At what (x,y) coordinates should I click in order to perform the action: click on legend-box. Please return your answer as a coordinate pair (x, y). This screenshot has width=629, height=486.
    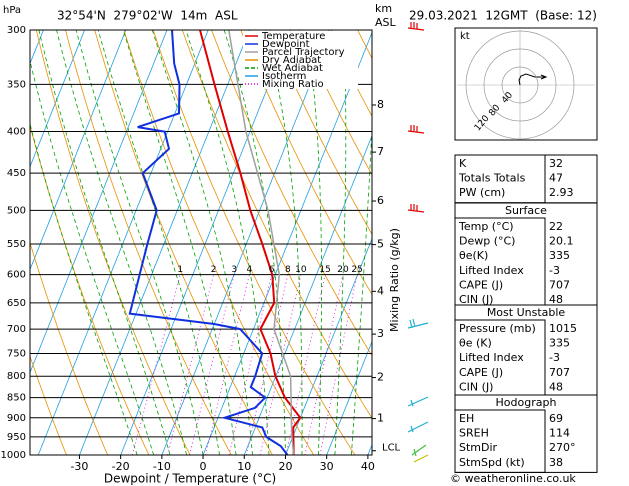
    Looking at the image, I should click on (300, 60).